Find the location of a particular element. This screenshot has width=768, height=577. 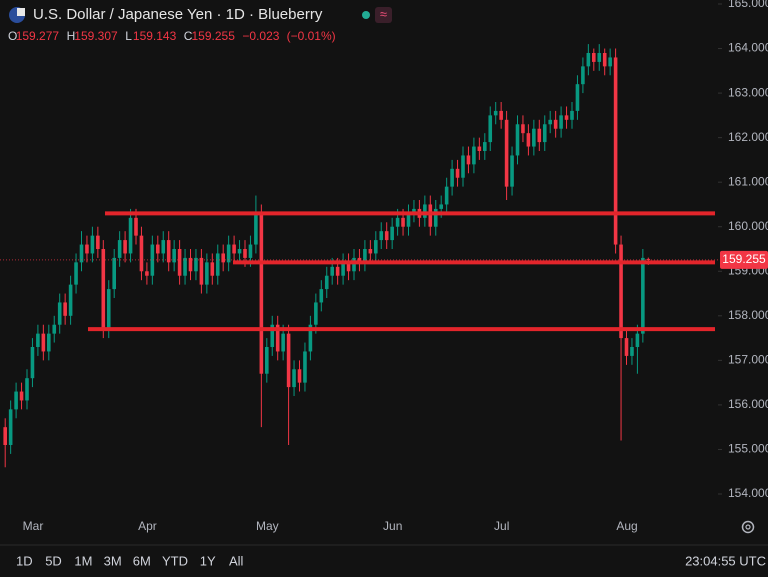

y-tick-label: 155.000 is located at coordinates (748, 449).